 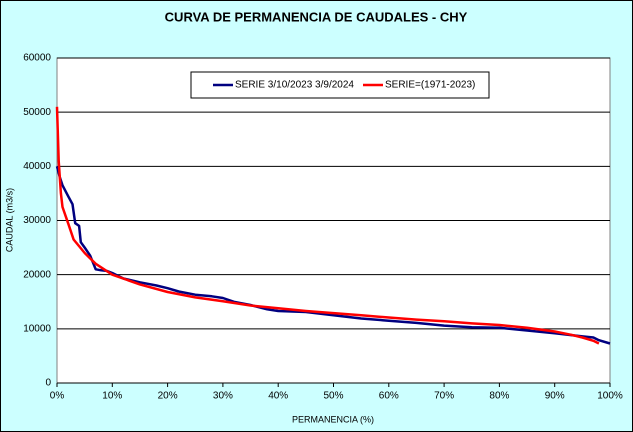 I want to click on y-tick-label: 20000, so click(x=37, y=274).